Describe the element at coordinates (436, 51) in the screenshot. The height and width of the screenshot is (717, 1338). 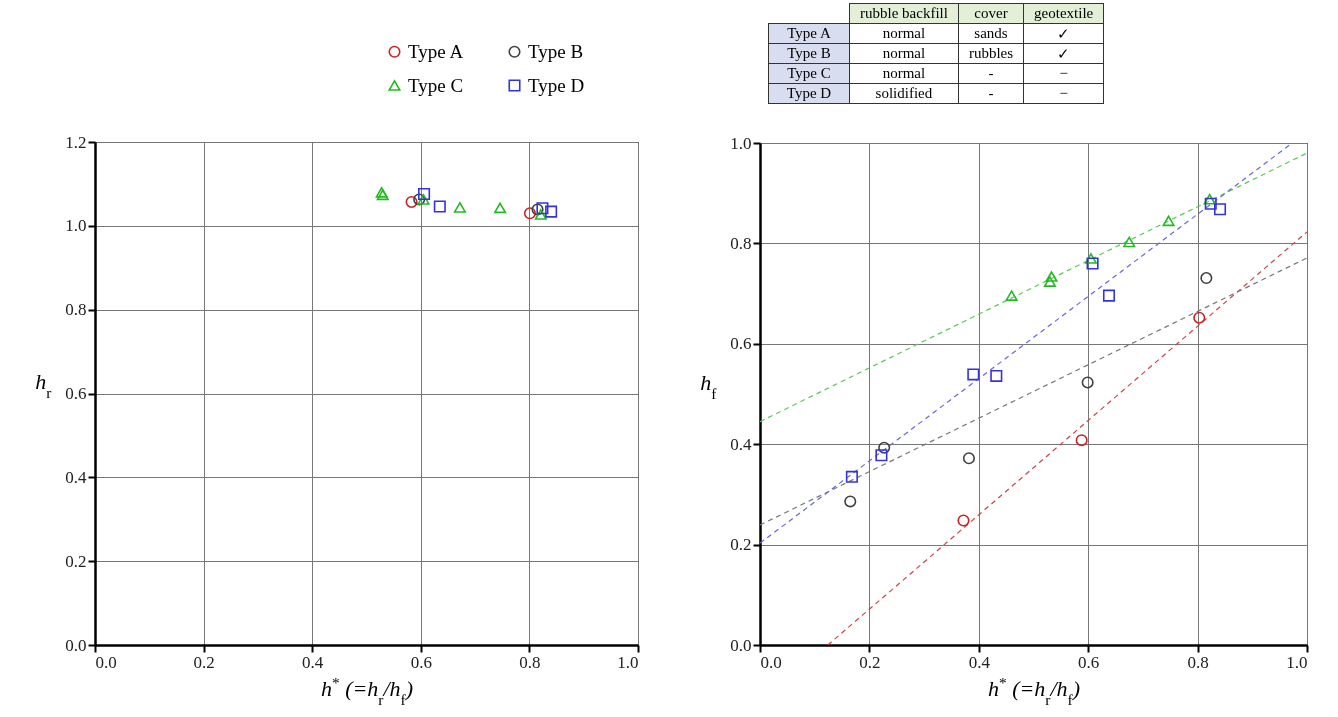
I see `legend-label: Type A` at that location.